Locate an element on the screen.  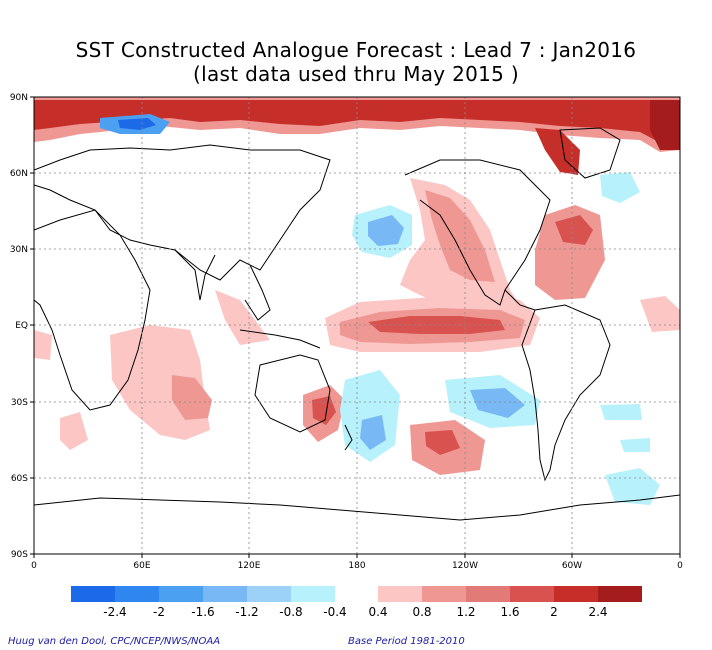
indian-ocean-warm-core is located at coordinates (192, 397).